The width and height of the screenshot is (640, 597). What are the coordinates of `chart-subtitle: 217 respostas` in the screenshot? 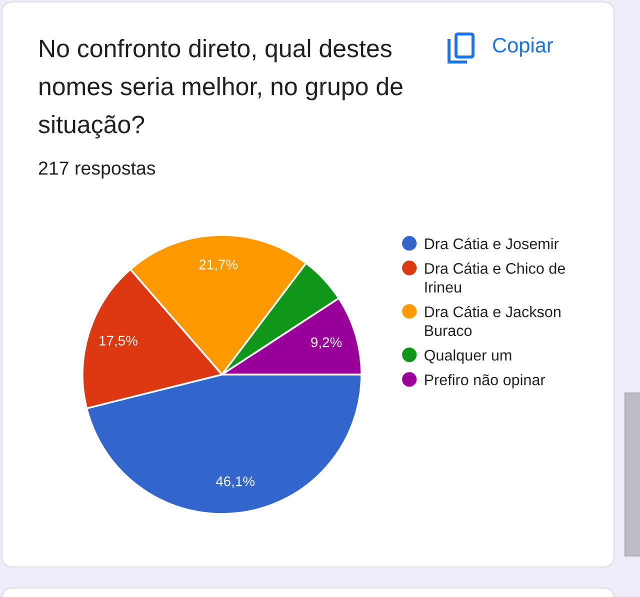 It's located at (97, 169).